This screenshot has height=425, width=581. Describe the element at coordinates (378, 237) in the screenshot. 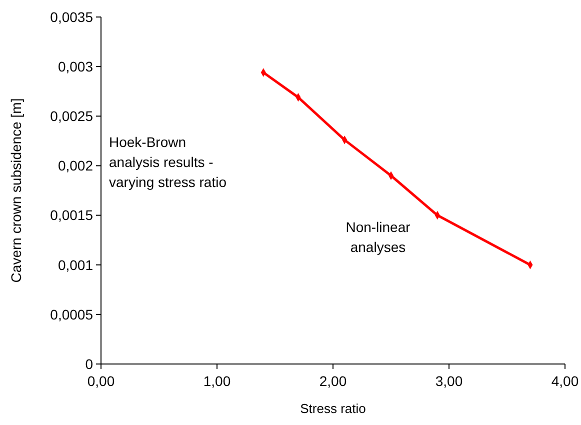

I see `annotation: Non-linear analyses` at that location.